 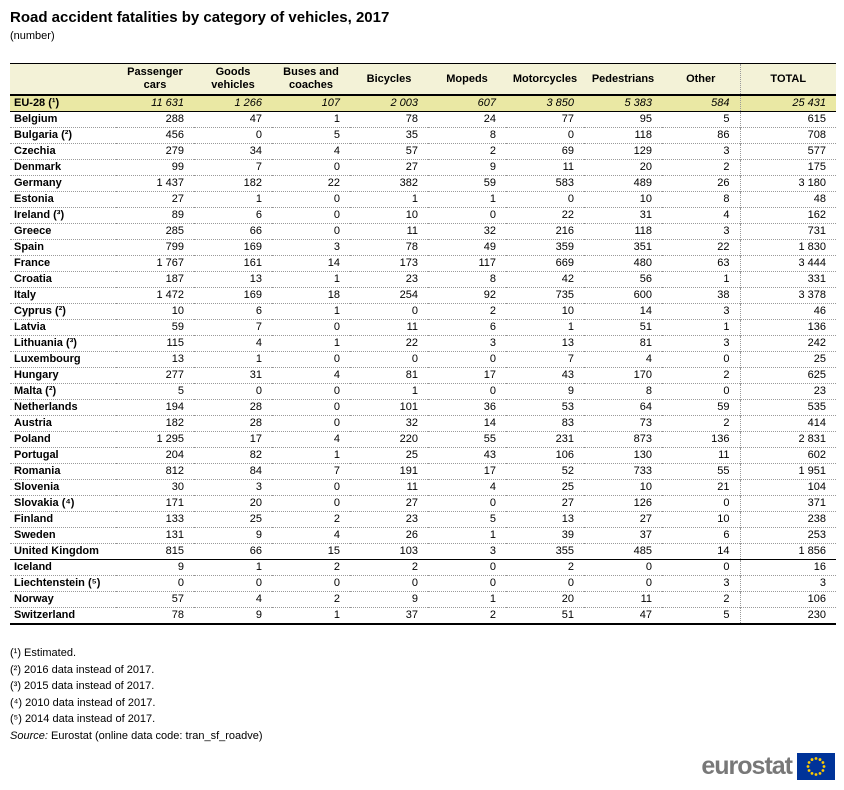 I want to click on country-label: United Kingdom, so click(x=56, y=551).